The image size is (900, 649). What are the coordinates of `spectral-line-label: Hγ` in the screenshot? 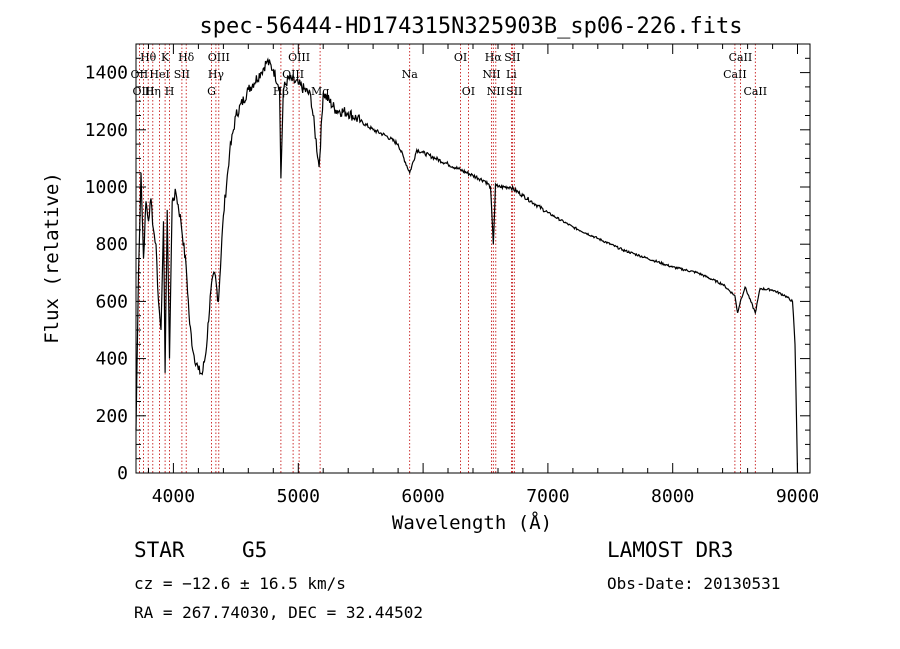 It's located at (216, 74).